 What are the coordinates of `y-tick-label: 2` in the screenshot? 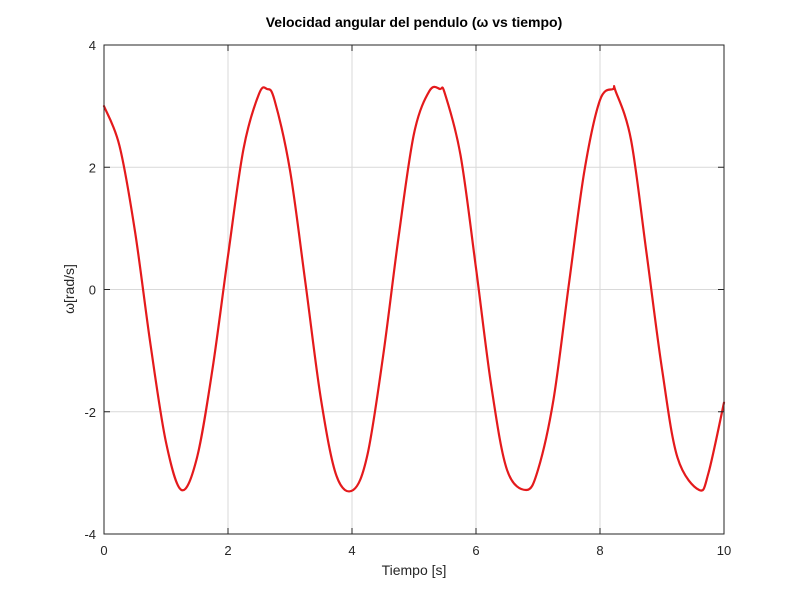 It's located at (92, 167).